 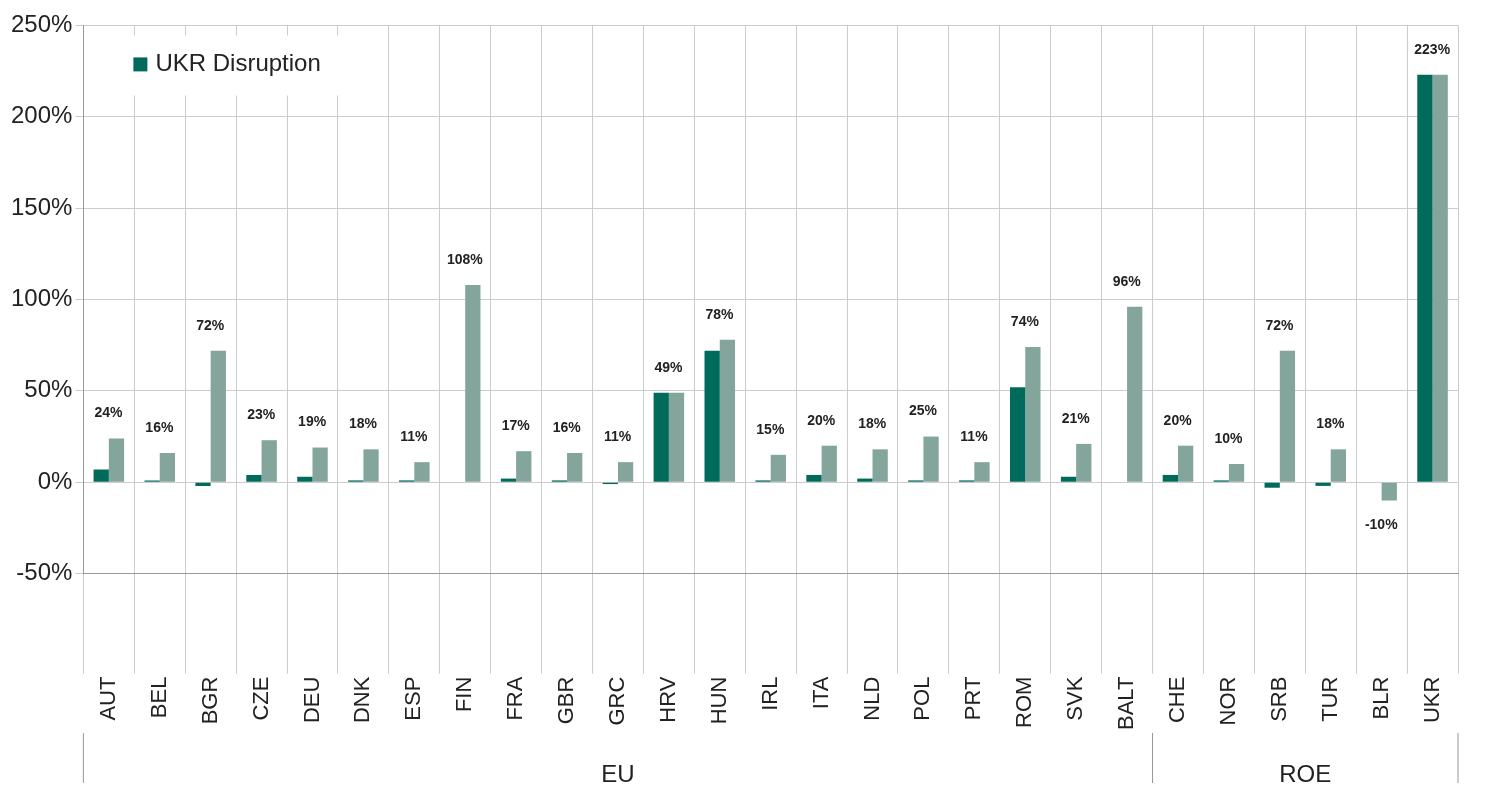 What do you see at coordinates (465, 258) in the screenshot?
I see `data-label: 108%` at bounding box center [465, 258].